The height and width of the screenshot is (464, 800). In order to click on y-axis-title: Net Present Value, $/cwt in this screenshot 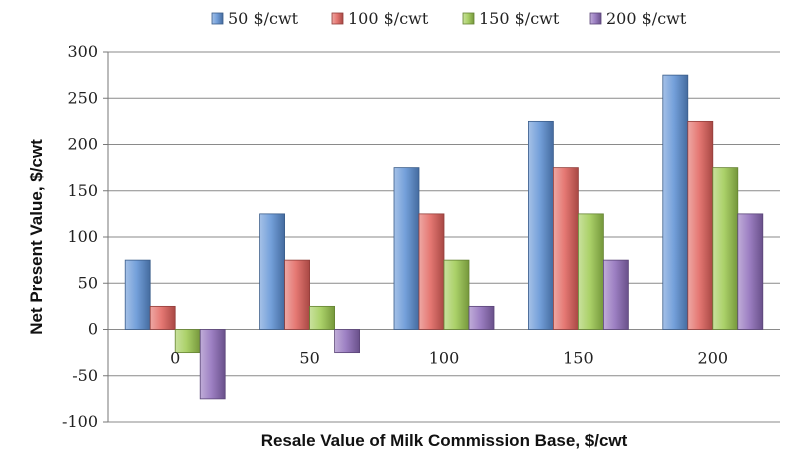, I will do `click(36, 237)`.